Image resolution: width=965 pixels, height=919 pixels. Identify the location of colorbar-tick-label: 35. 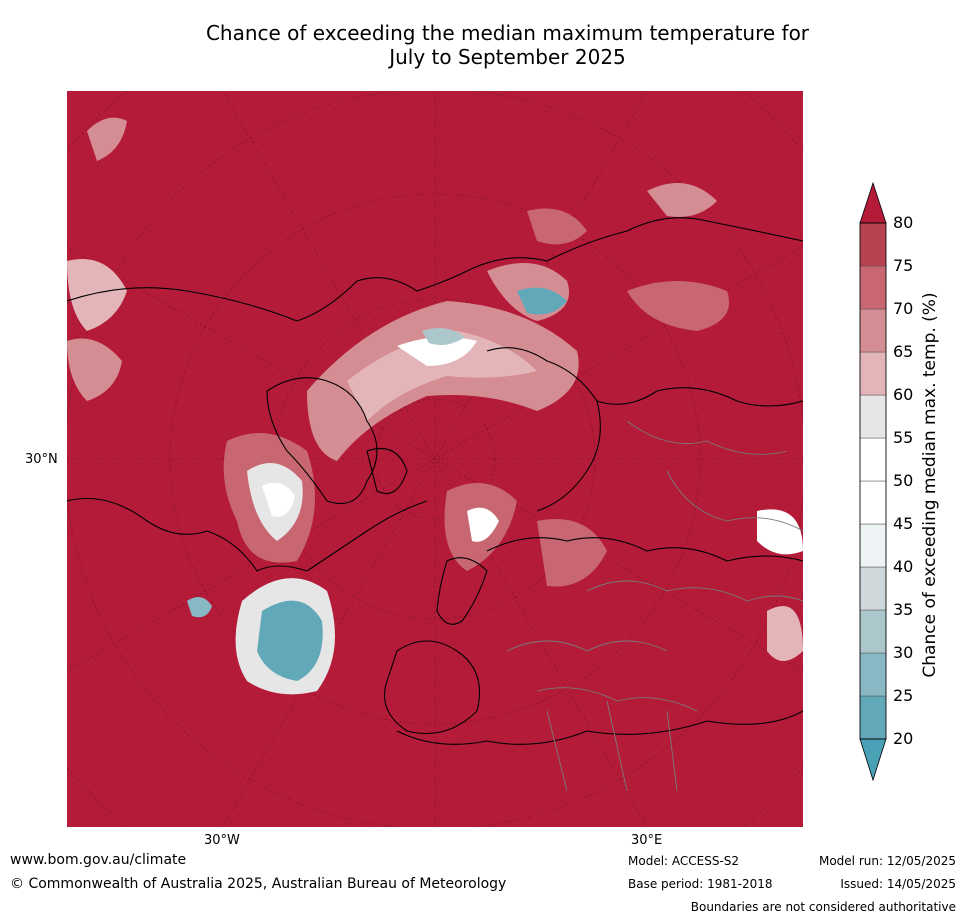
(903, 609).